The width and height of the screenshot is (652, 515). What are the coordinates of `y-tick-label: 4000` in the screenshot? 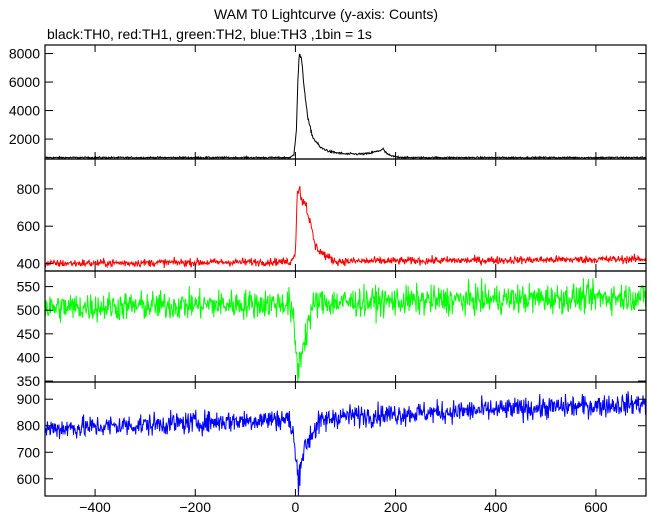 It's located at (24, 111).